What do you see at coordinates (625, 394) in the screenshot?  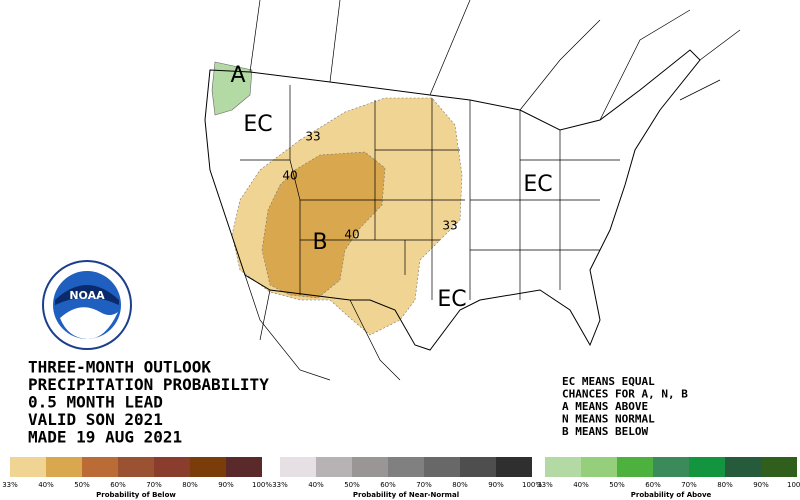 I see `note-line: CHANCES FOR A, N, B` at bounding box center [625, 394].